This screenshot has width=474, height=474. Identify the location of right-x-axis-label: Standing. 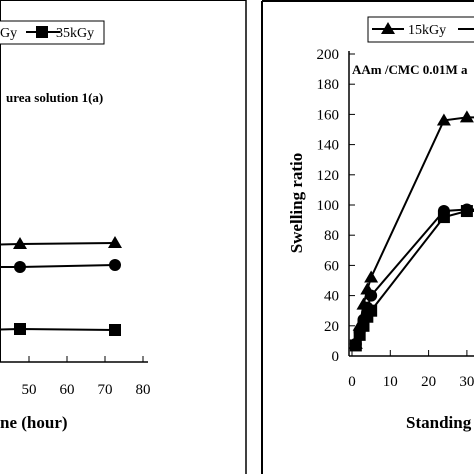
(439, 422).